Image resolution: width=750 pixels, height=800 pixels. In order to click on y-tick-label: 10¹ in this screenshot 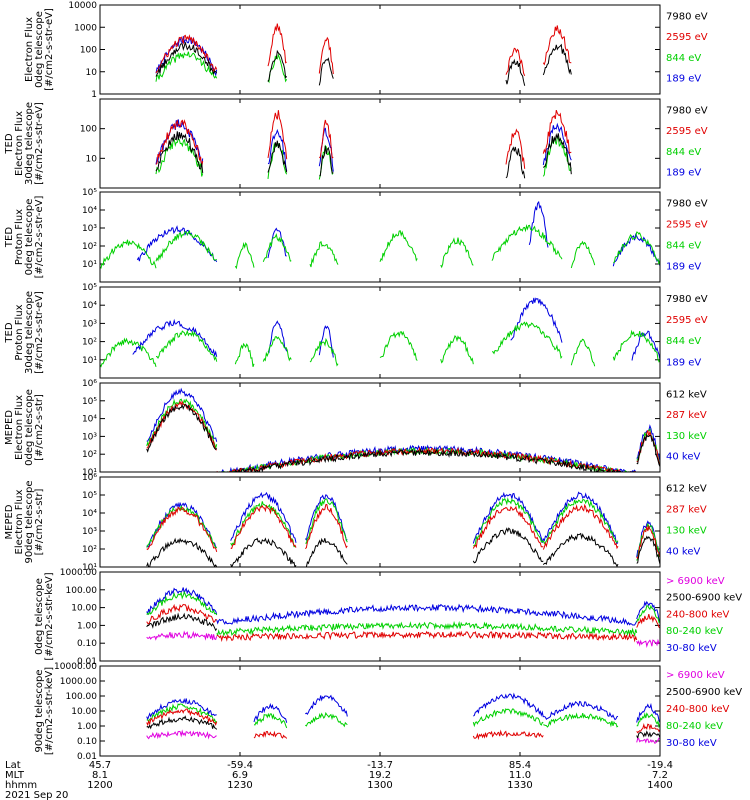, I will do `click(89, 568)`.